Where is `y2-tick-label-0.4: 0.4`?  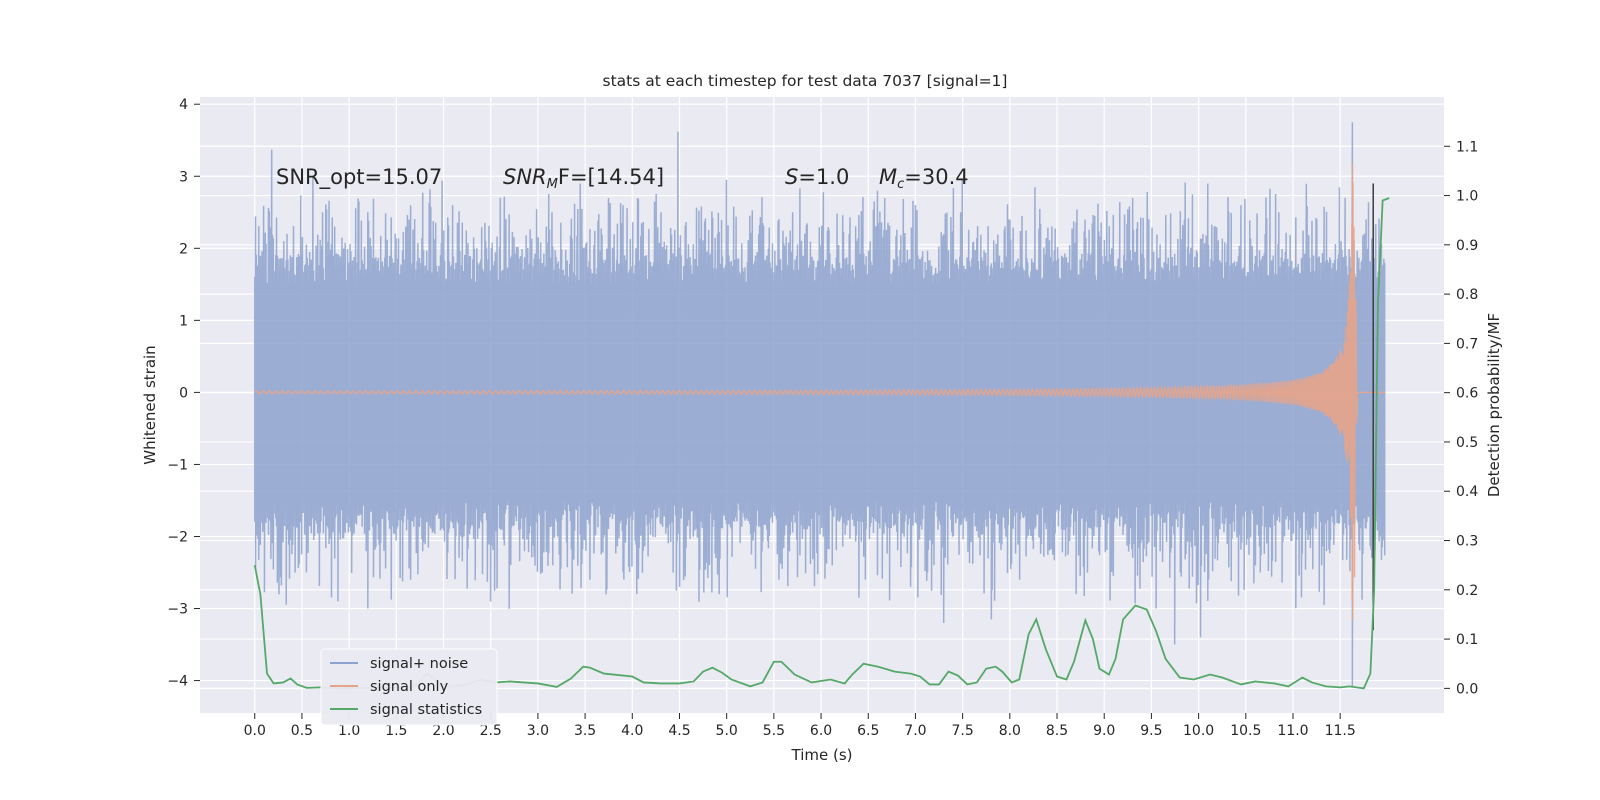
y2-tick-label-0.4: 0.4 is located at coordinates (1467, 492).